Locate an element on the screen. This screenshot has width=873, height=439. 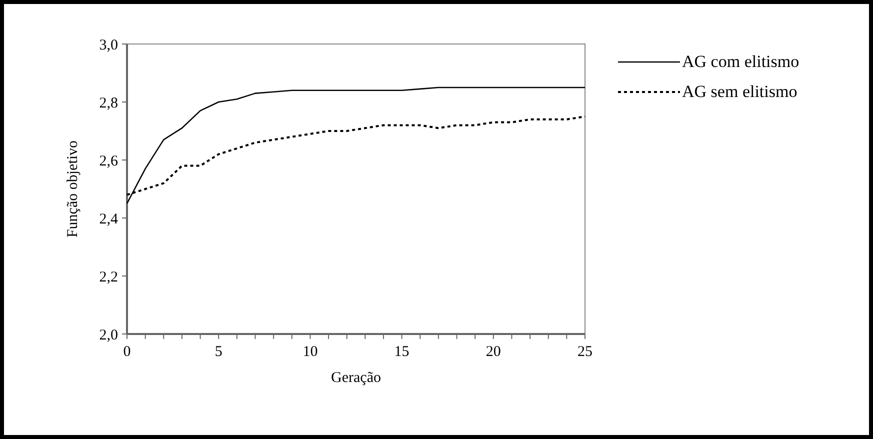
legend-label: AG sem elitismo is located at coordinates (740, 91).